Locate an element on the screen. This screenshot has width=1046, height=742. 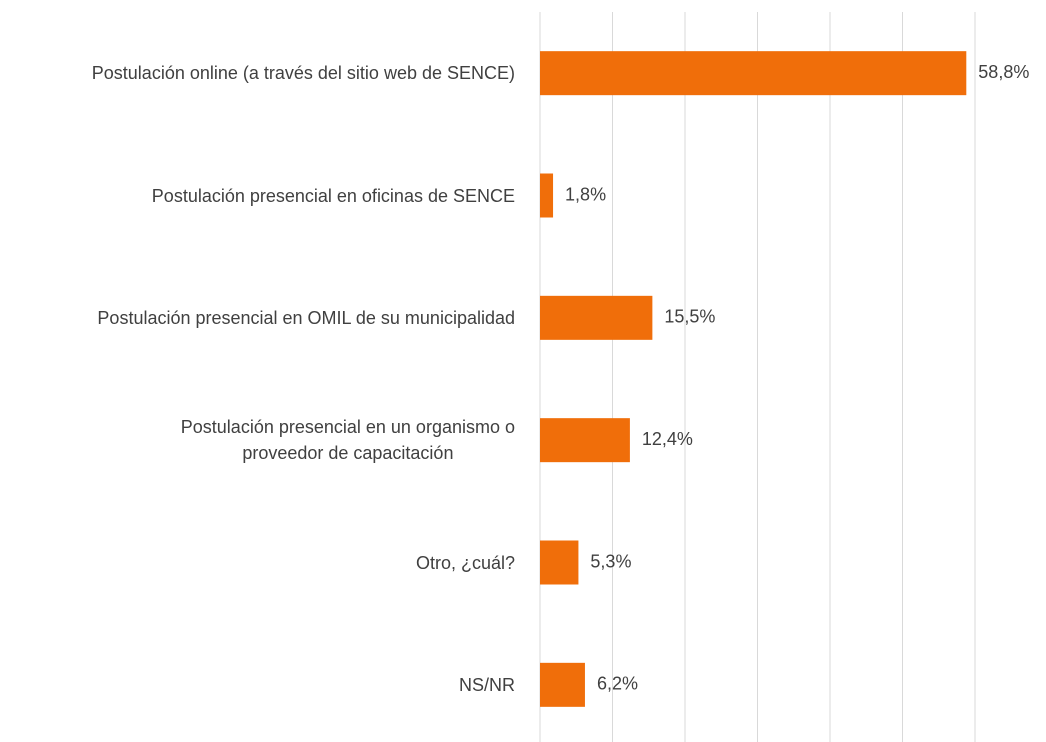
value-label: 58,8% is located at coordinates (1003, 72).